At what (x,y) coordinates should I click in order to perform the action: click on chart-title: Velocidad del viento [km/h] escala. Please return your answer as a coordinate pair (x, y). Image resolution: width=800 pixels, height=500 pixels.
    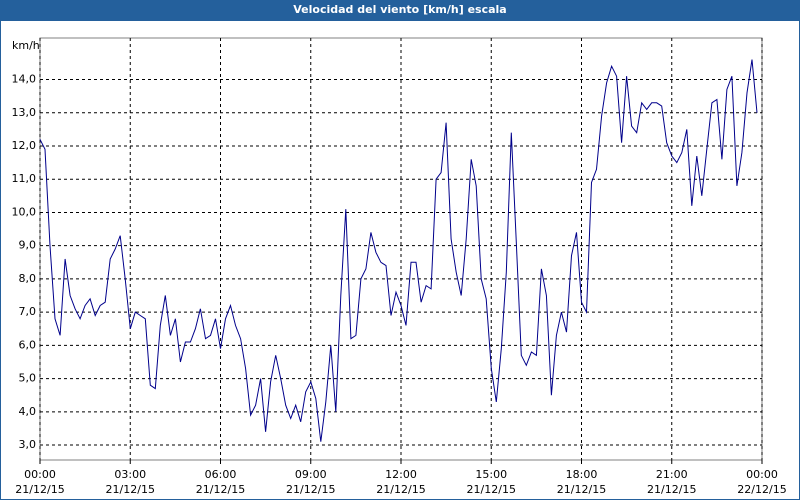
    Looking at the image, I should click on (399, 9).